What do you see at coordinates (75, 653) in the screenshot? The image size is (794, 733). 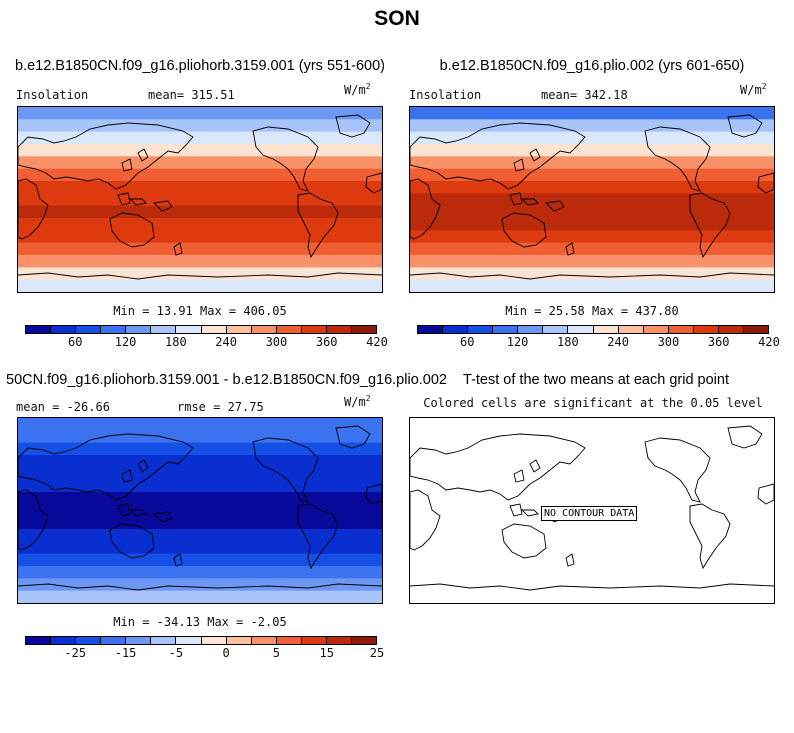 I see `colorbar-tick-label: -25` at bounding box center [75, 653].